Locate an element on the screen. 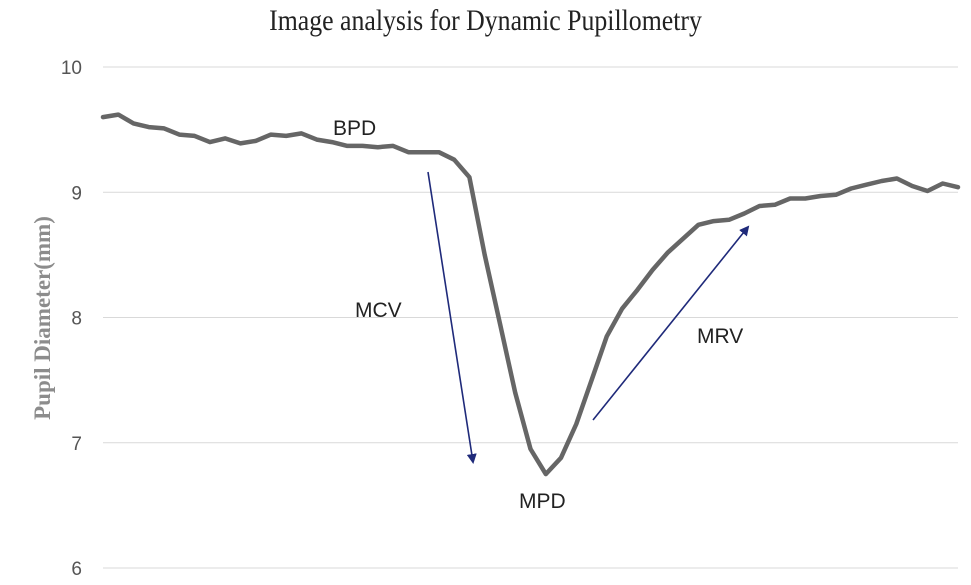 The width and height of the screenshot is (971, 585). y-tick-label: 7 is located at coordinates (76, 444).